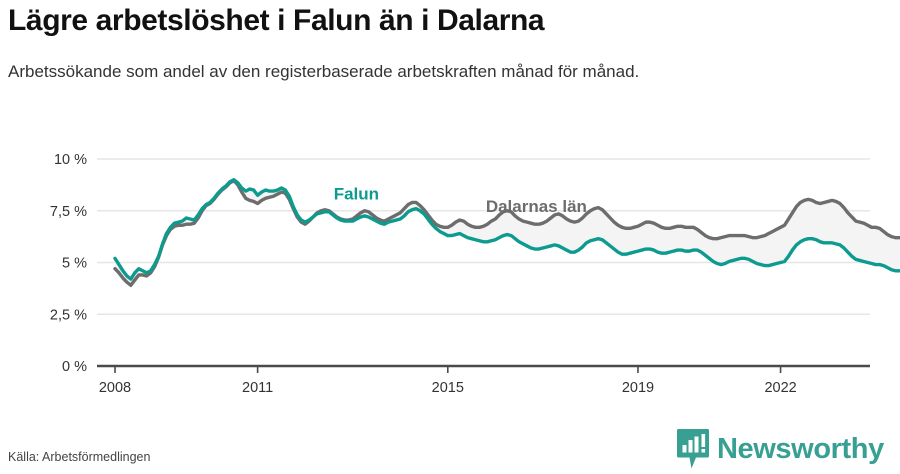 This screenshot has width=900, height=474. Describe the element at coordinates (79, 457) in the screenshot. I see `source-note: Källa: Arbetsförmedlingen` at that location.